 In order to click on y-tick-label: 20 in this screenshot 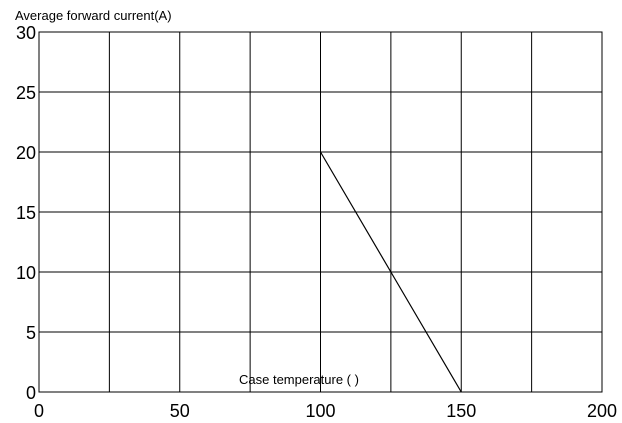, I will do `click(26, 153)`.